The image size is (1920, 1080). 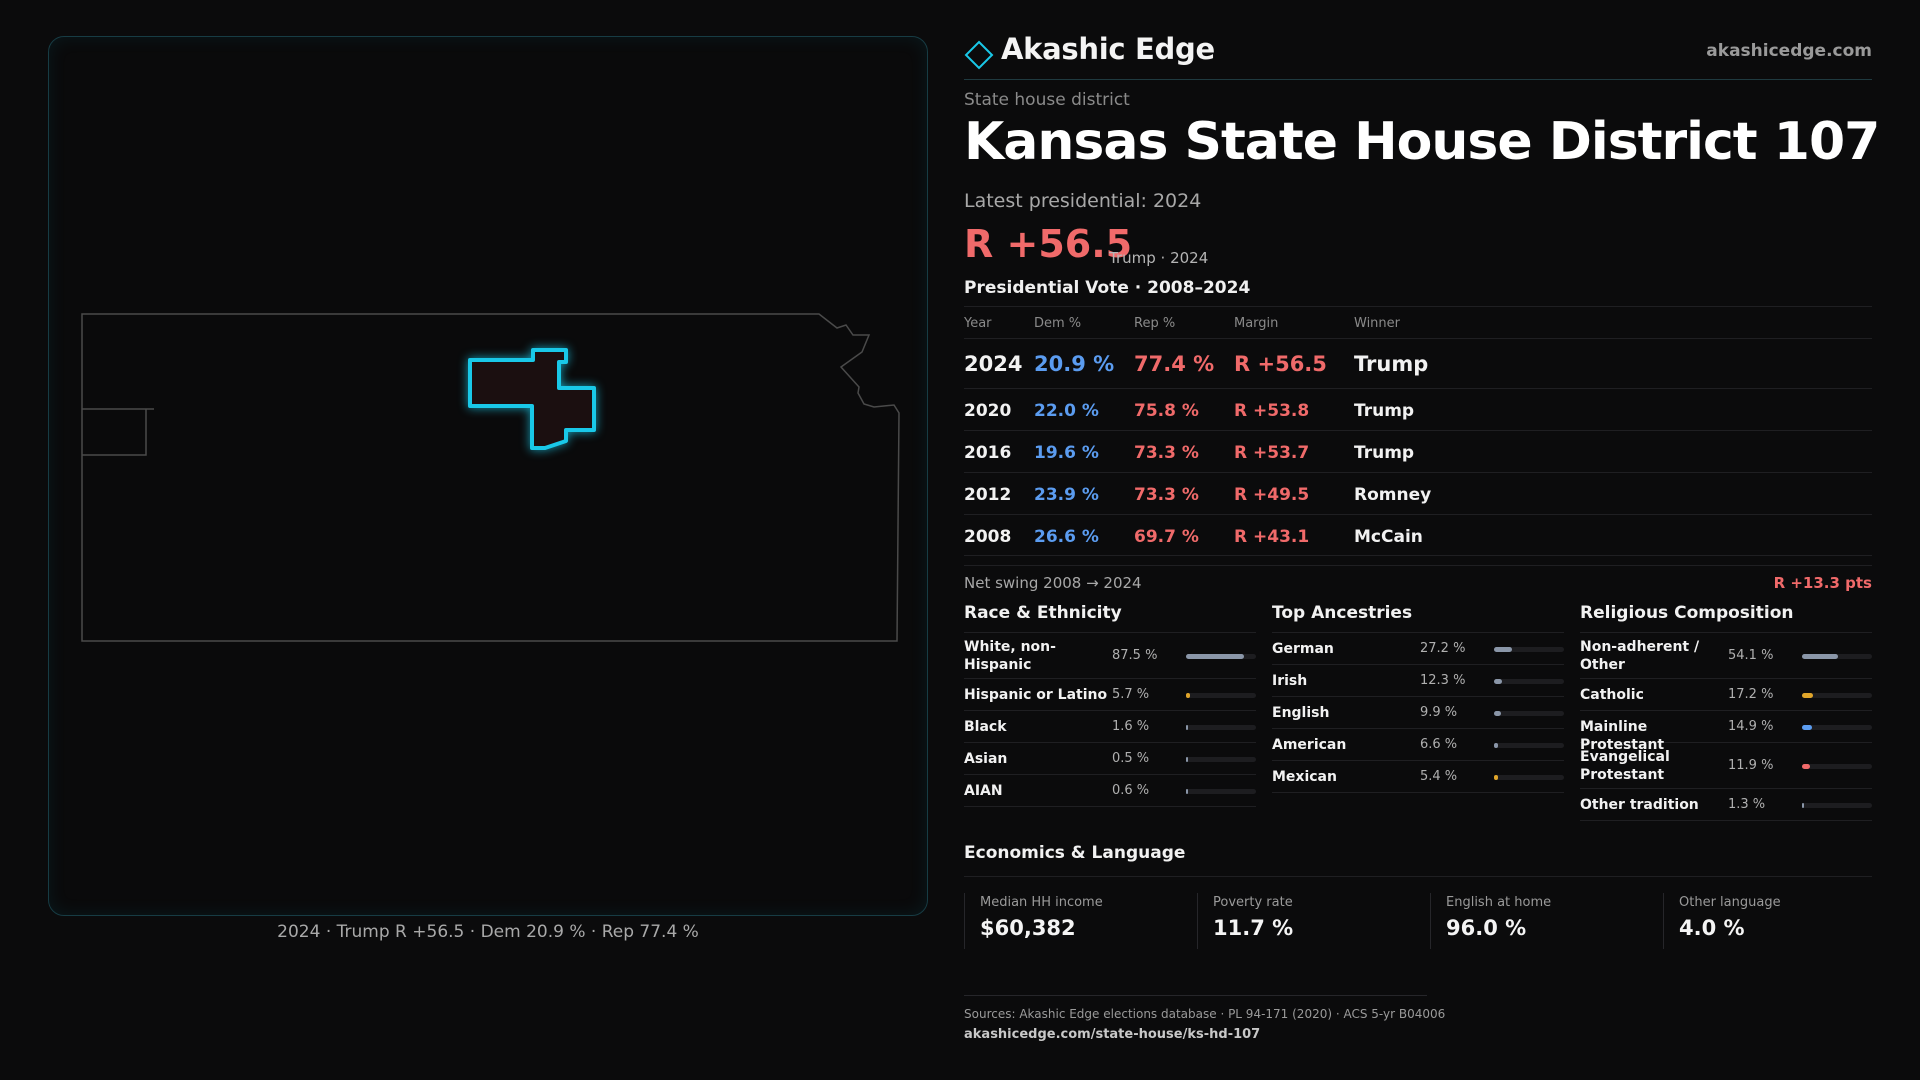 I want to click on footer-url-link: akashicedge.com/state-house/ks-hd-107, so click(x=1112, y=1034).